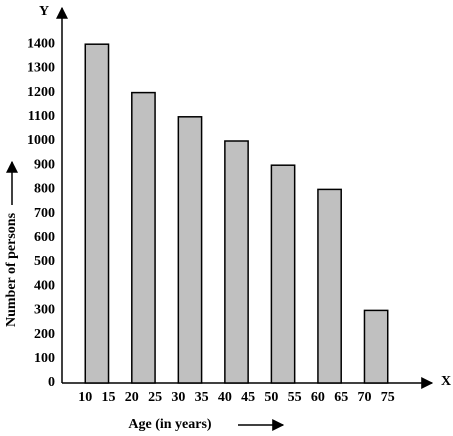 The height and width of the screenshot is (436, 453). I want to click on x-tick-label: 10, so click(85, 397).